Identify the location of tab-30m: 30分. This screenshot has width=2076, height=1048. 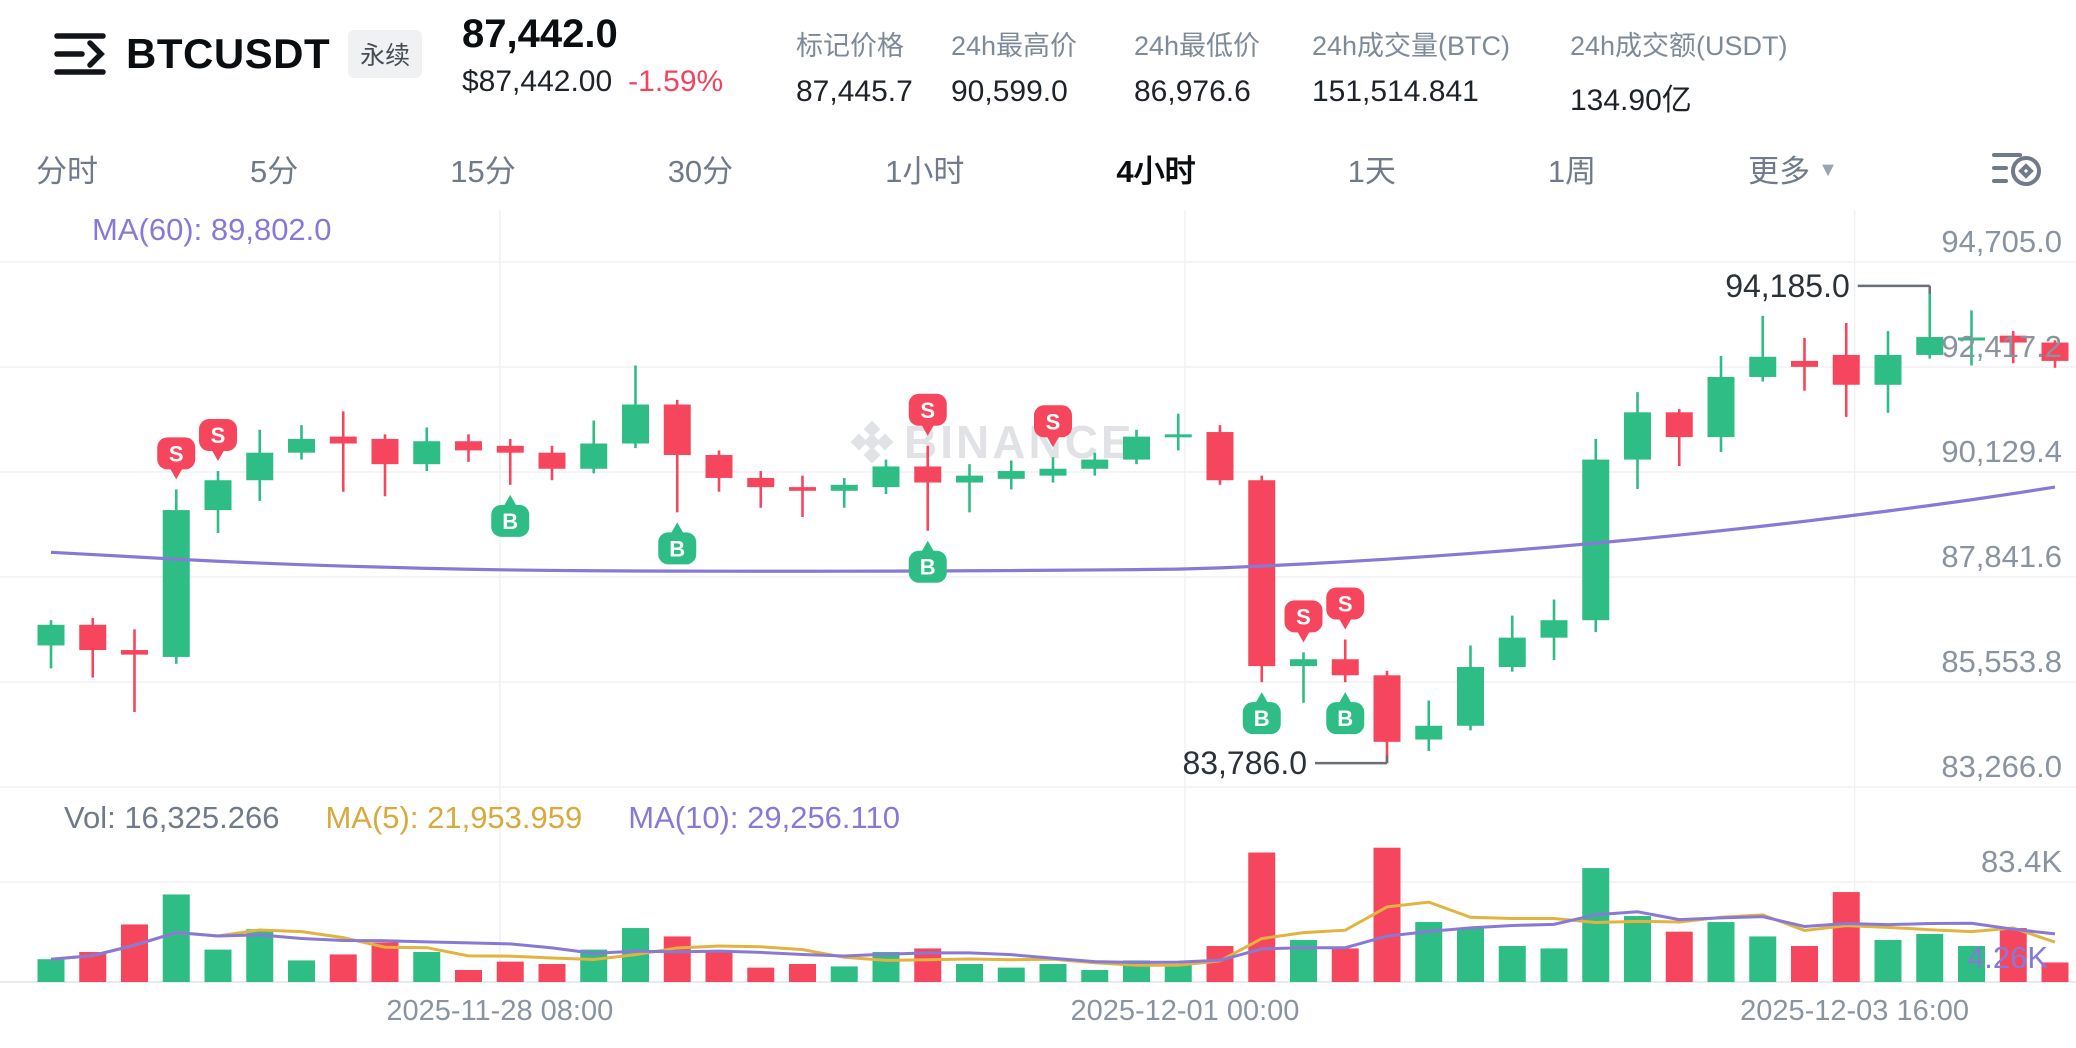
(700, 171).